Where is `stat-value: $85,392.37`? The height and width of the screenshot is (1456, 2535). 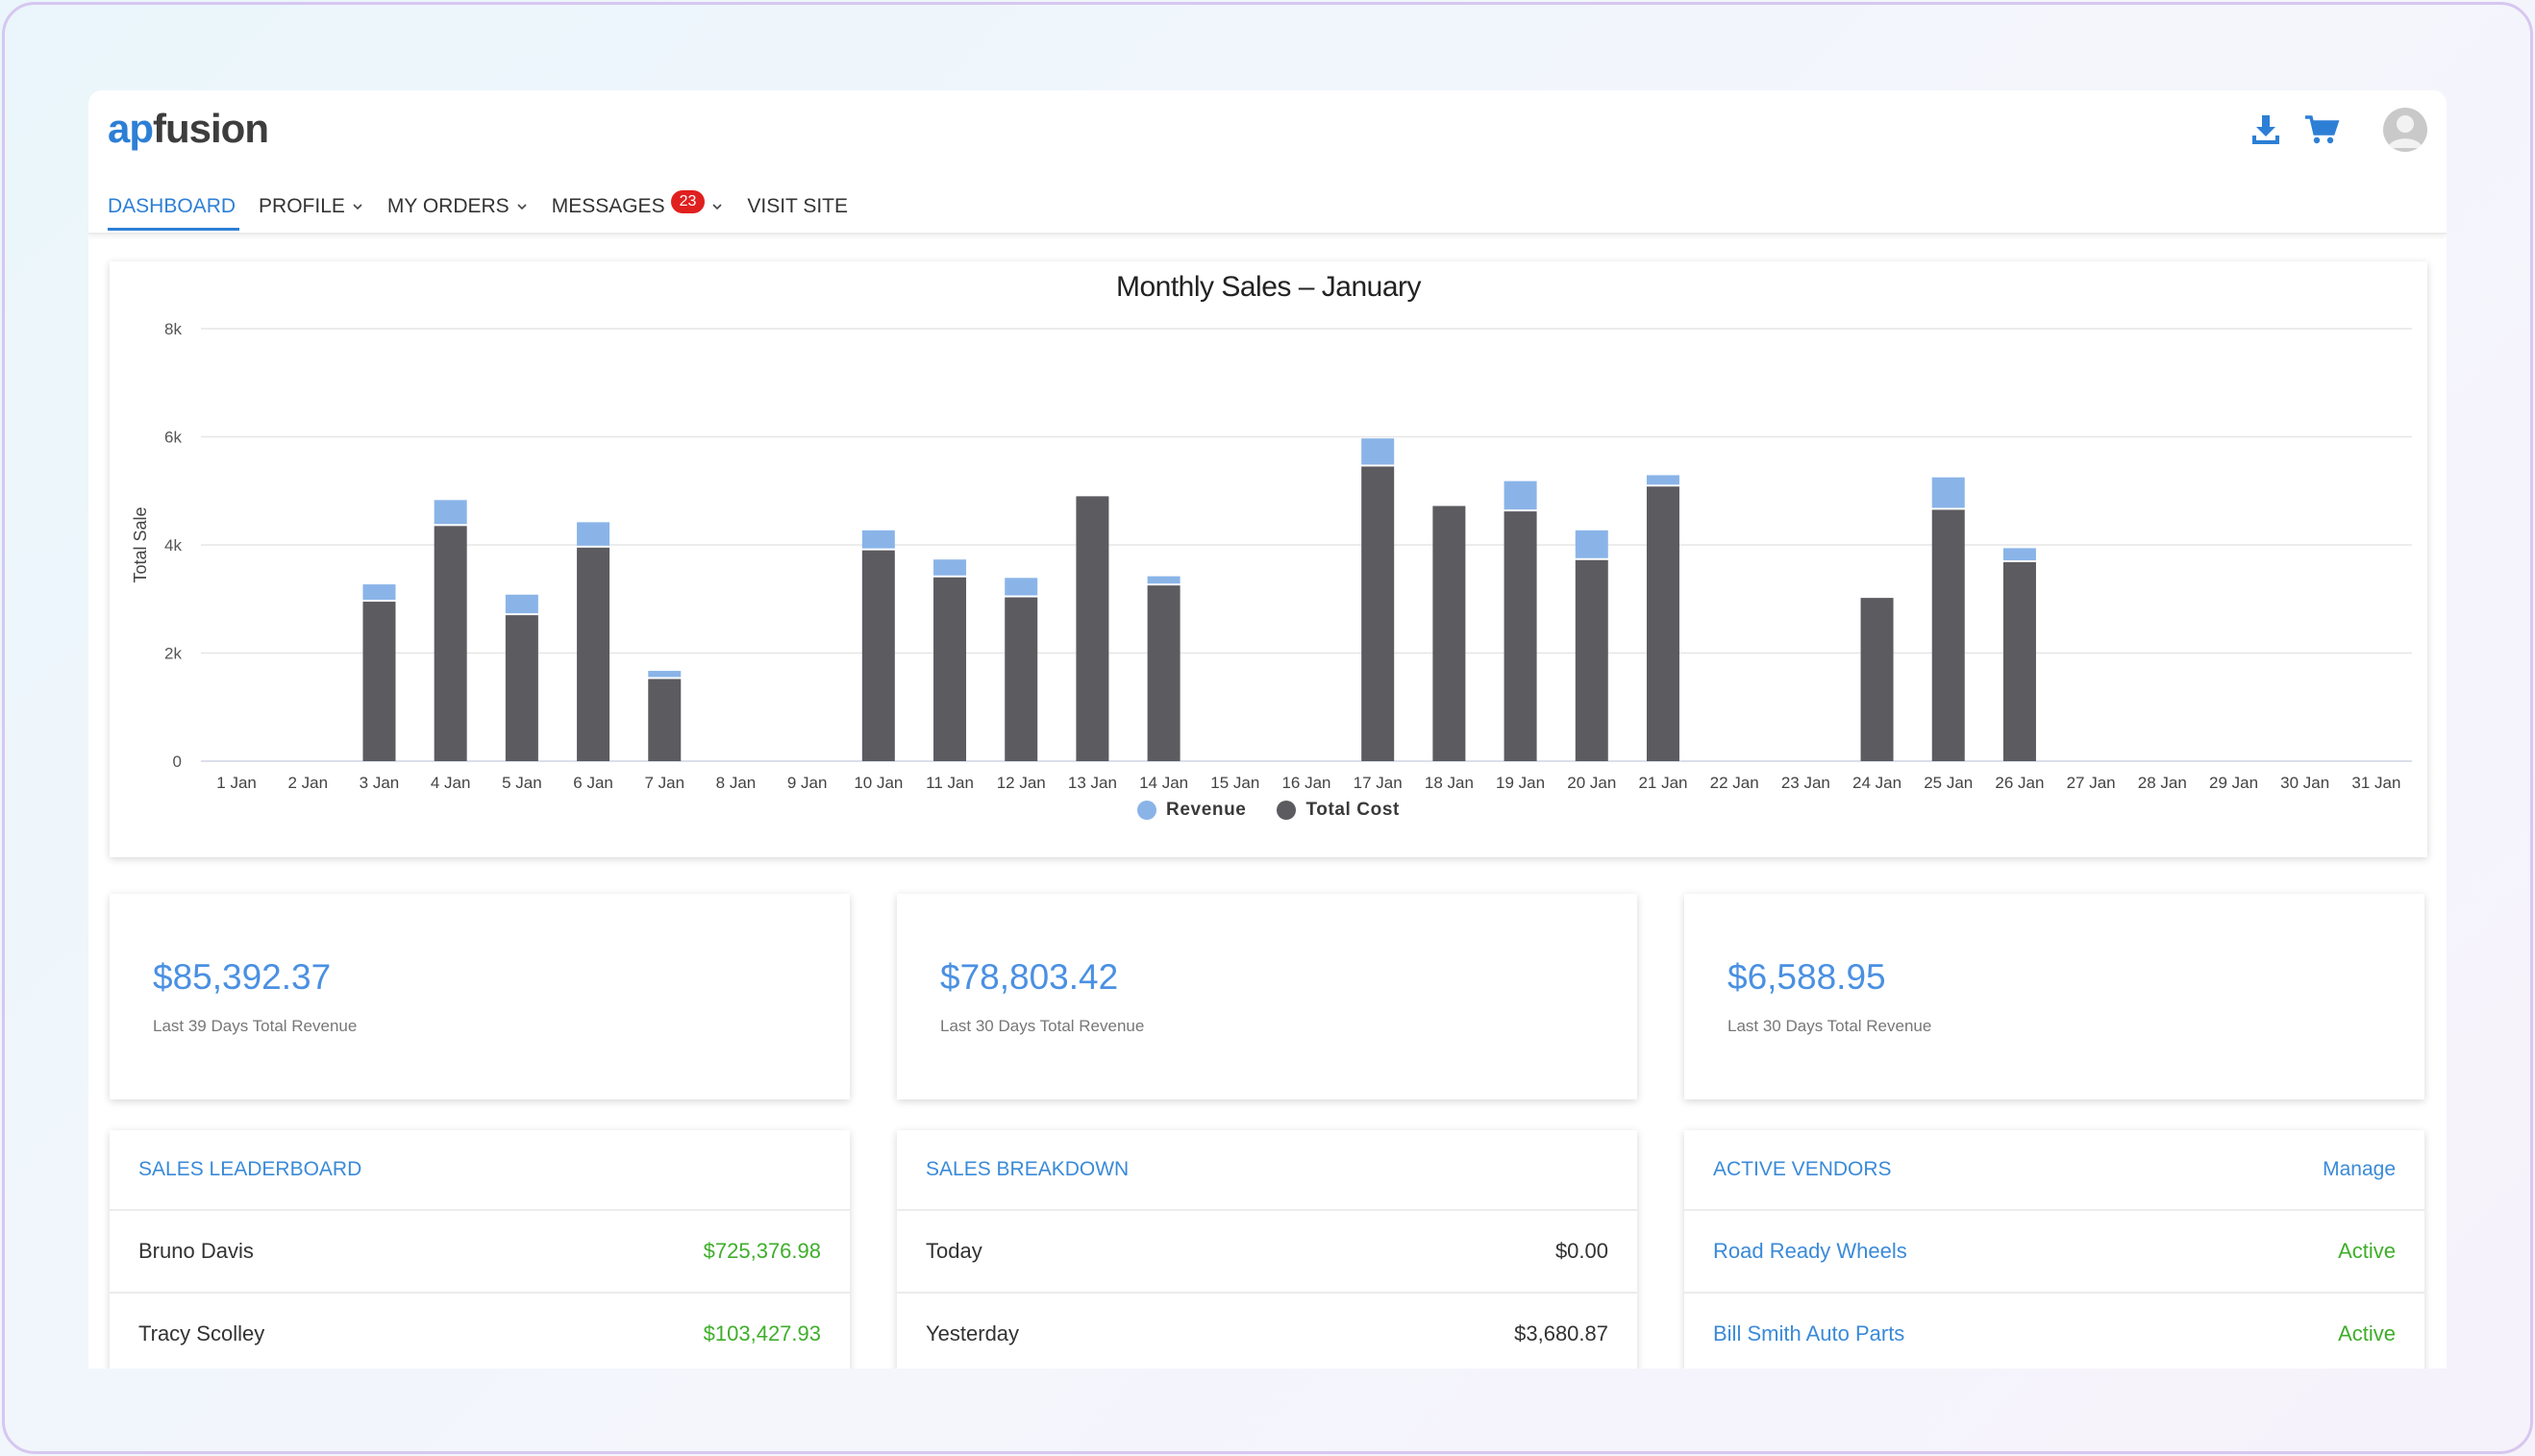
stat-value: $85,392.37 is located at coordinates (243, 977).